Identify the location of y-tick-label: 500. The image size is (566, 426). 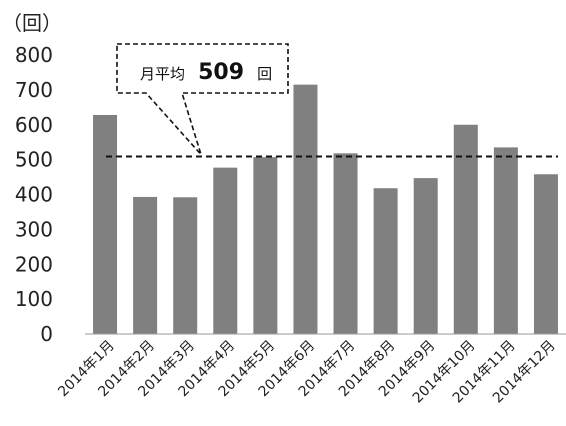
(34, 160).